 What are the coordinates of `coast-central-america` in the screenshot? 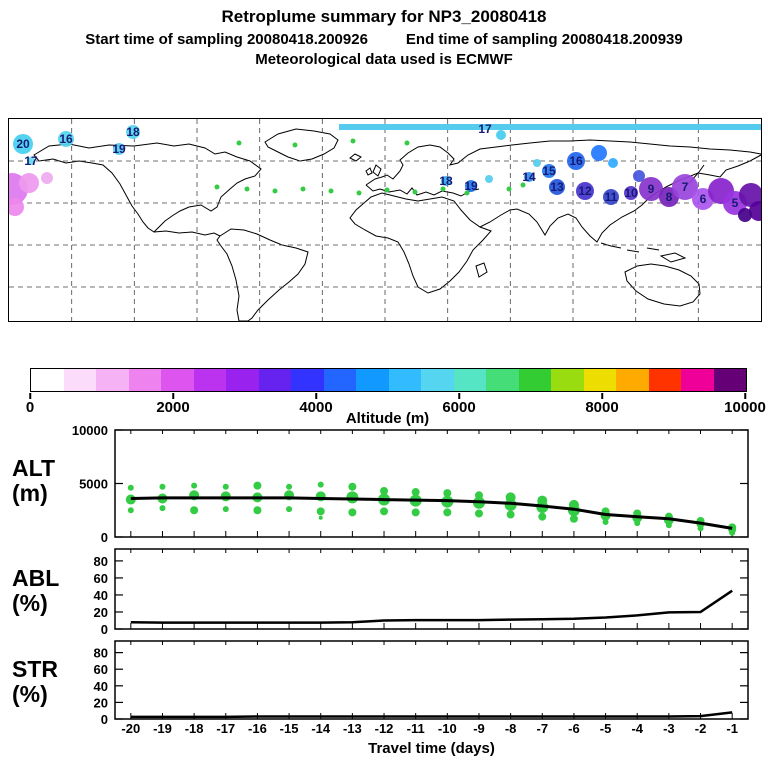 It's located at (187, 233).